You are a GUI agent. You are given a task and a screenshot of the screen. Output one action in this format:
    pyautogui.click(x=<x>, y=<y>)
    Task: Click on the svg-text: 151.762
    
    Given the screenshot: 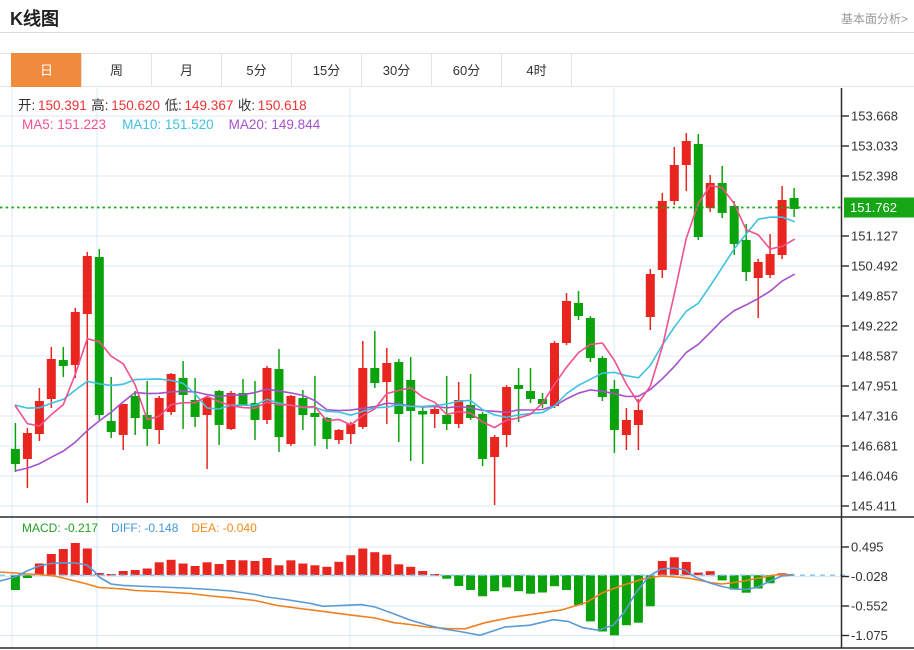 What is the action you would take?
    pyautogui.click(x=873, y=207)
    